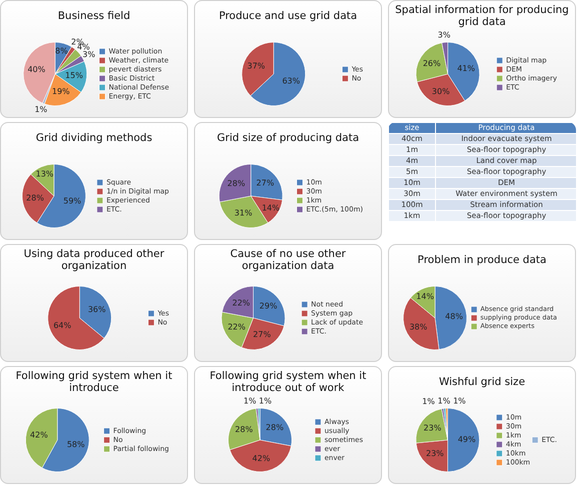 This screenshot has height=488, width=580. What do you see at coordinates (288, 138) in the screenshot?
I see `chart-title: Grid size of producing data` at bounding box center [288, 138].